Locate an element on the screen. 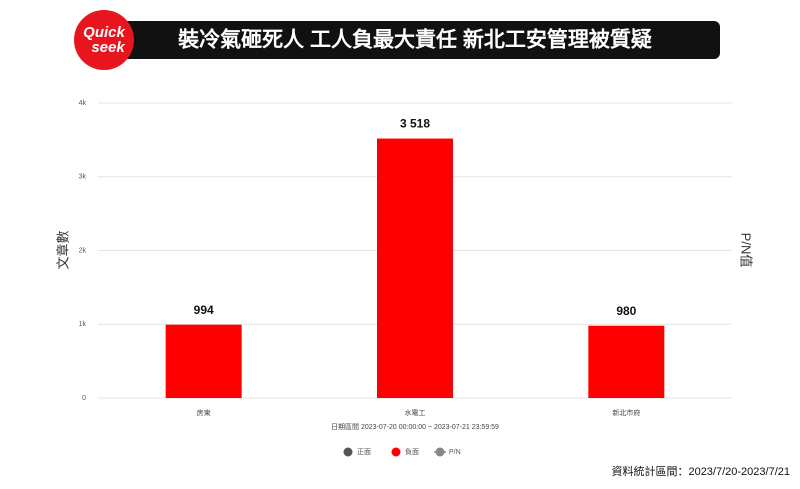 Image resolution: width=800 pixels, height=489 pixels. y-tick-label: 4k is located at coordinates (83, 103).